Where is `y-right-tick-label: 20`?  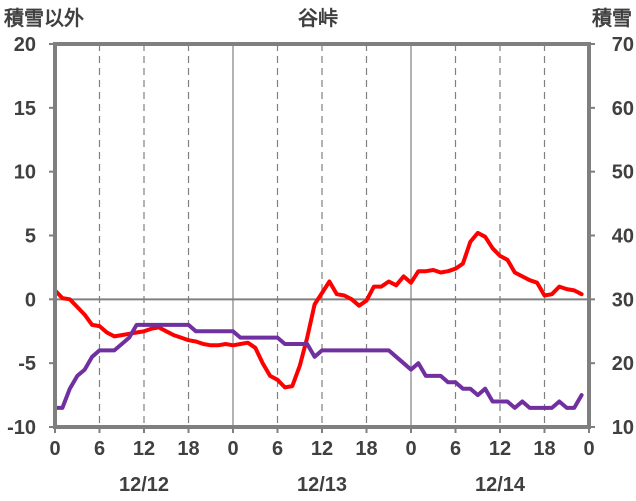 y-right-tick-label: 20 is located at coordinates (623, 364).